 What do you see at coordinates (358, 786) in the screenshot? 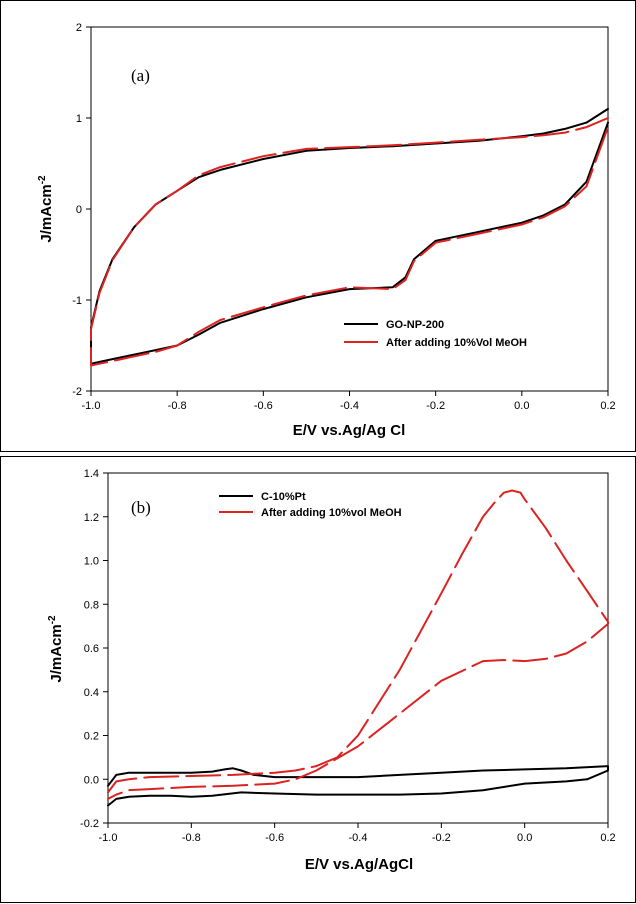
I see `series-b-0-line` at bounding box center [358, 786].